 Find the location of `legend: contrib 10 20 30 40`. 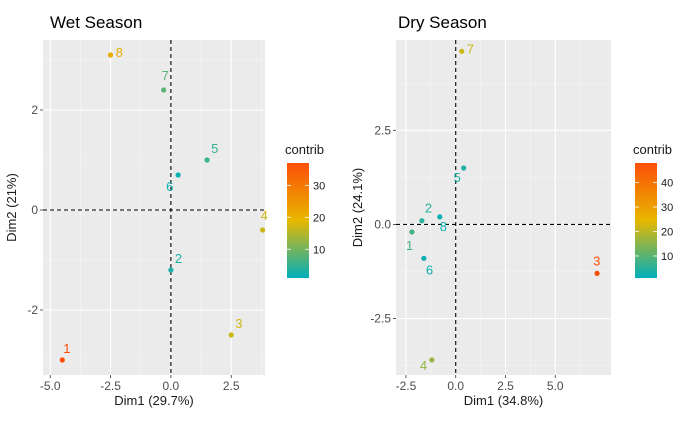

legend: contrib 10 20 30 40 is located at coordinates (653, 210).